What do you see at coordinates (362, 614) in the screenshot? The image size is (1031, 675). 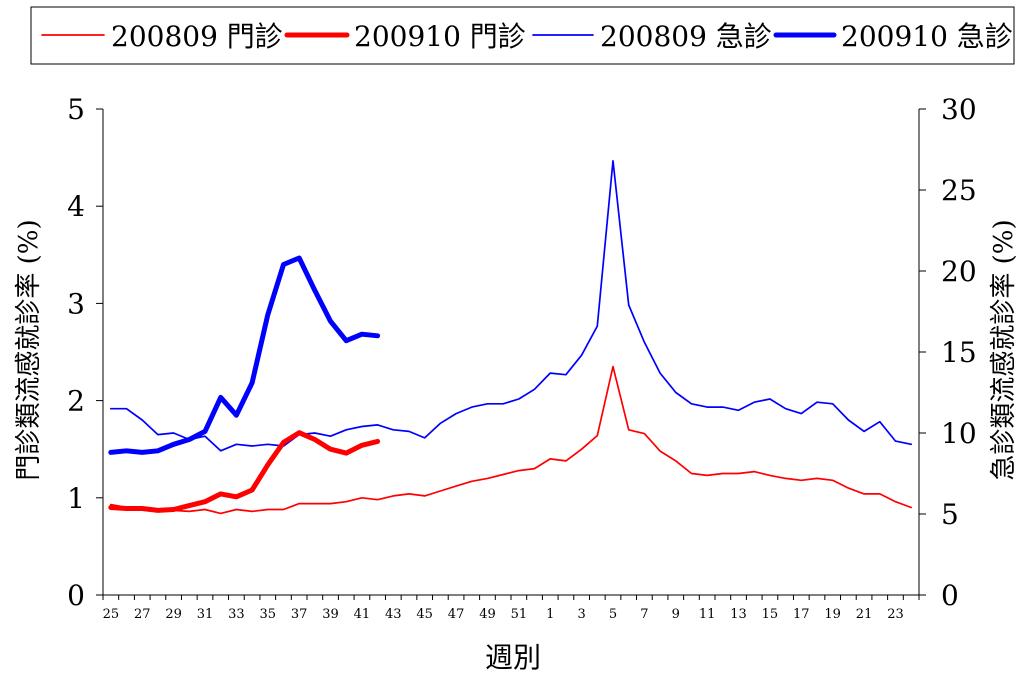 I see `x-tick-label: 41` at bounding box center [362, 614].